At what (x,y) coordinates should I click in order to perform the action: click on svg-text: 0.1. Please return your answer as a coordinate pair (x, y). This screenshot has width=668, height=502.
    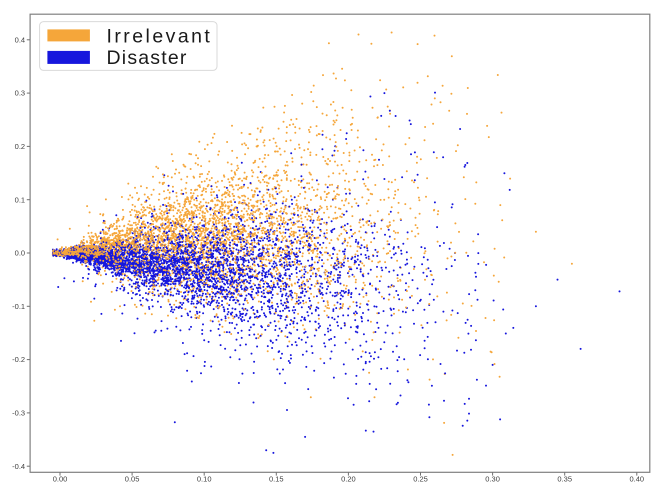
    Looking at the image, I should click on (20, 199).